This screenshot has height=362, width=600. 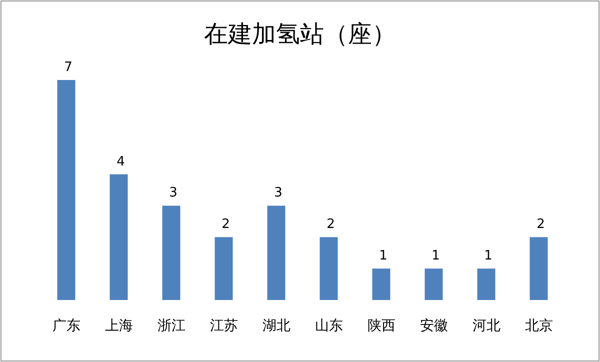 What do you see at coordinates (276, 326) in the screenshot?
I see `x-tick-label: 湖北` at bounding box center [276, 326].